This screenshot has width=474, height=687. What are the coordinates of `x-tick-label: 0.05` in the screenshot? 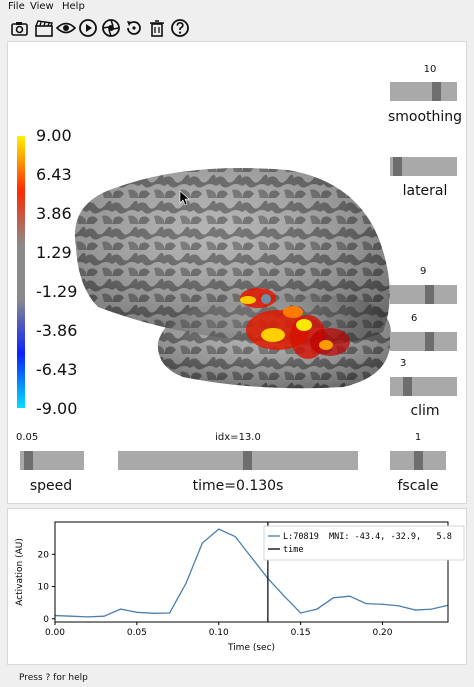 It's located at (137, 633).